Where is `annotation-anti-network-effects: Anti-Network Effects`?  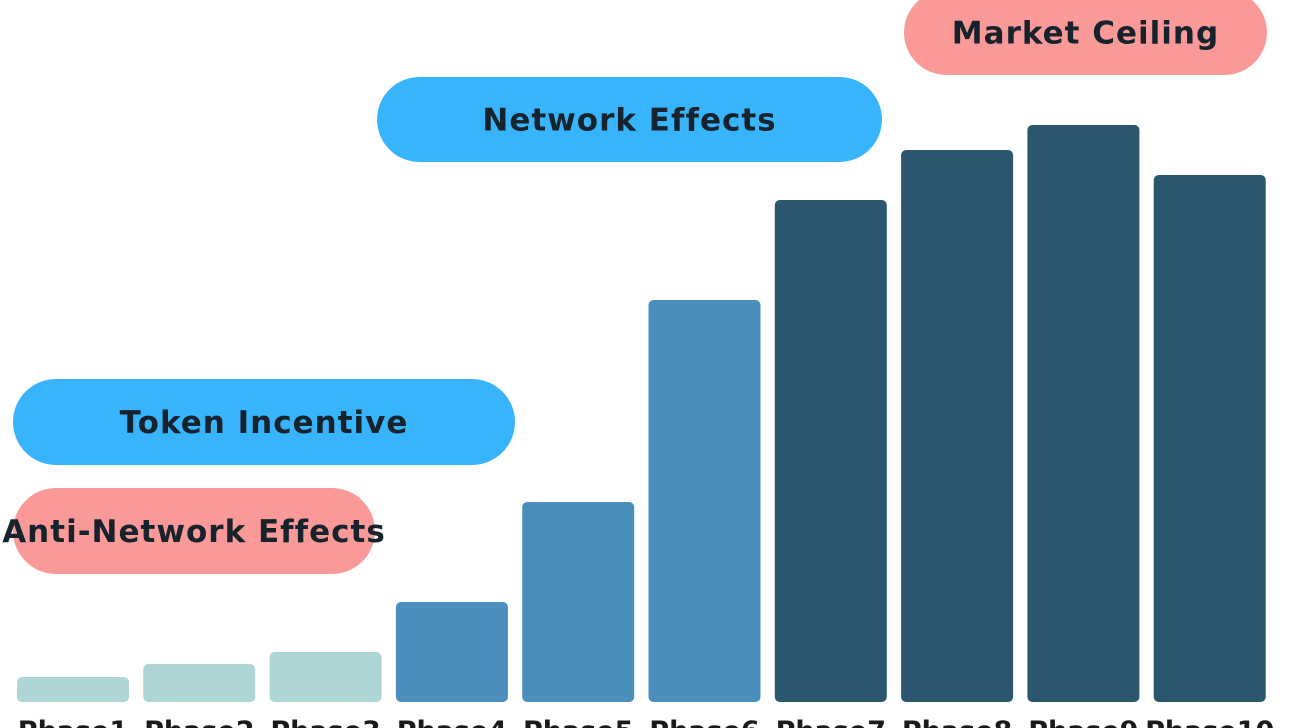 annotation-anti-network-effects: Anti-Network Effects is located at coordinates (194, 531).